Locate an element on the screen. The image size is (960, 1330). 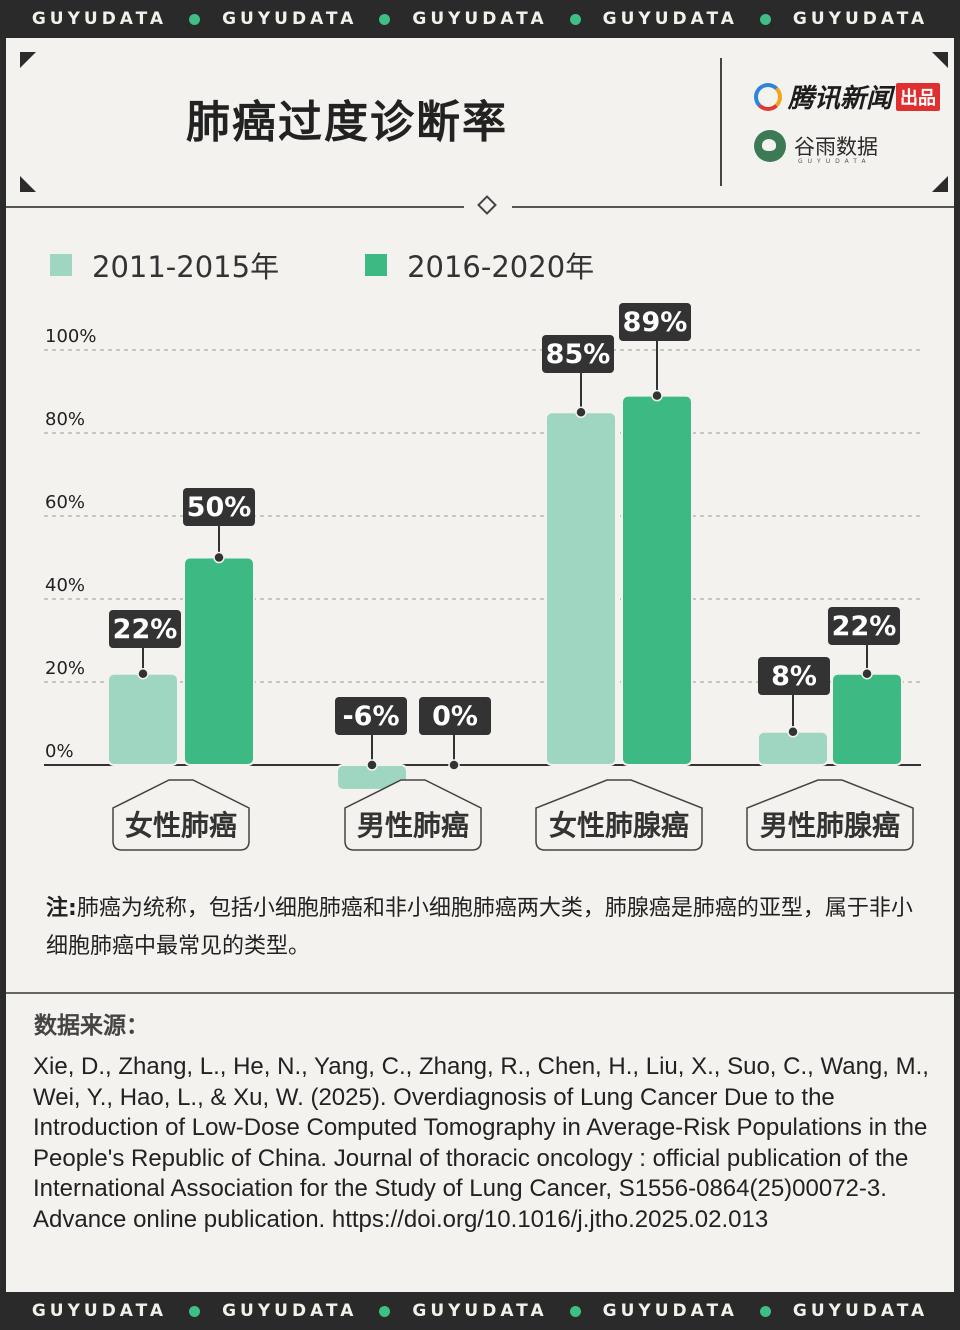
brand-tencent-news: 腾讯新闻 出品 is located at coordinates (847, 96).